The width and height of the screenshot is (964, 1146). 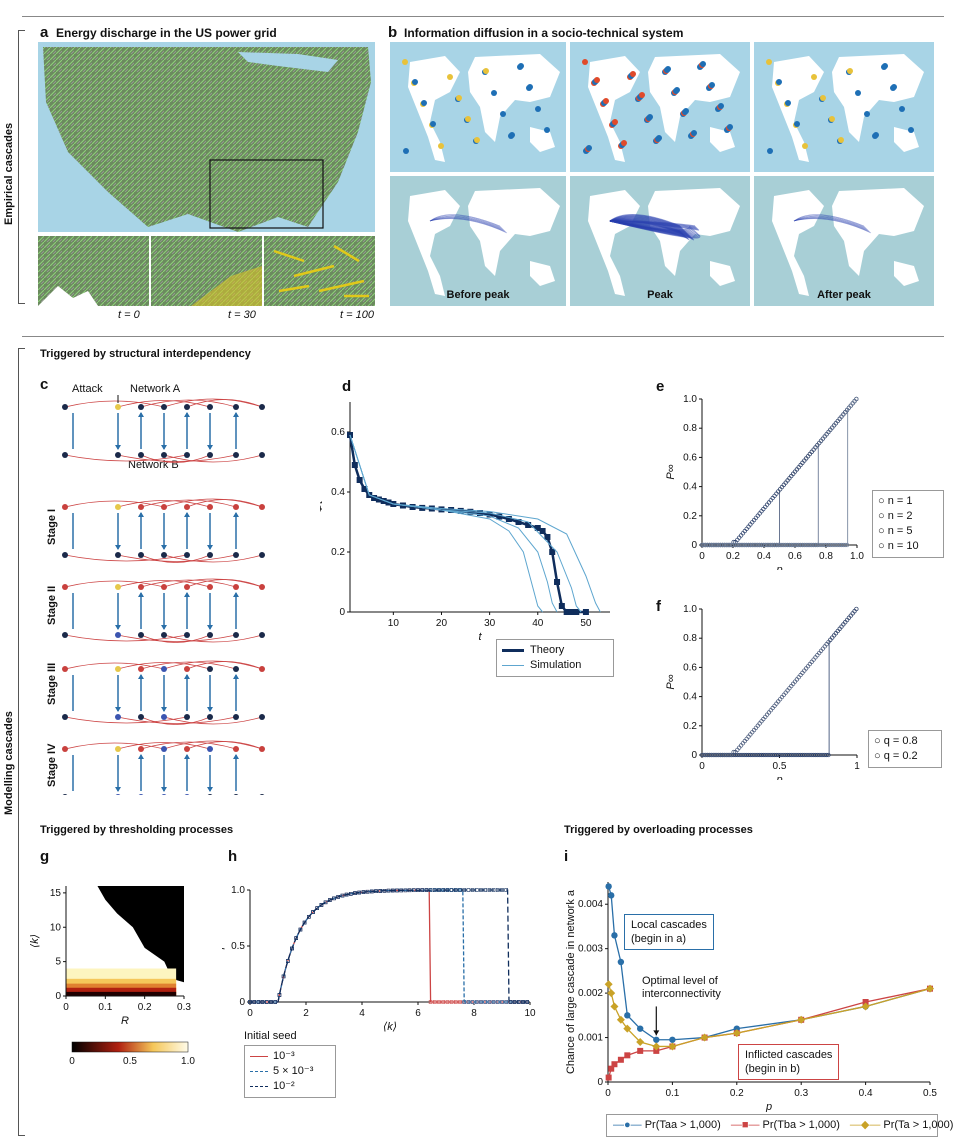 What do you see at coordinates (319, 271) in the screenshot?
I see `grid-zoom-t100` at bounding box center [319, 271].